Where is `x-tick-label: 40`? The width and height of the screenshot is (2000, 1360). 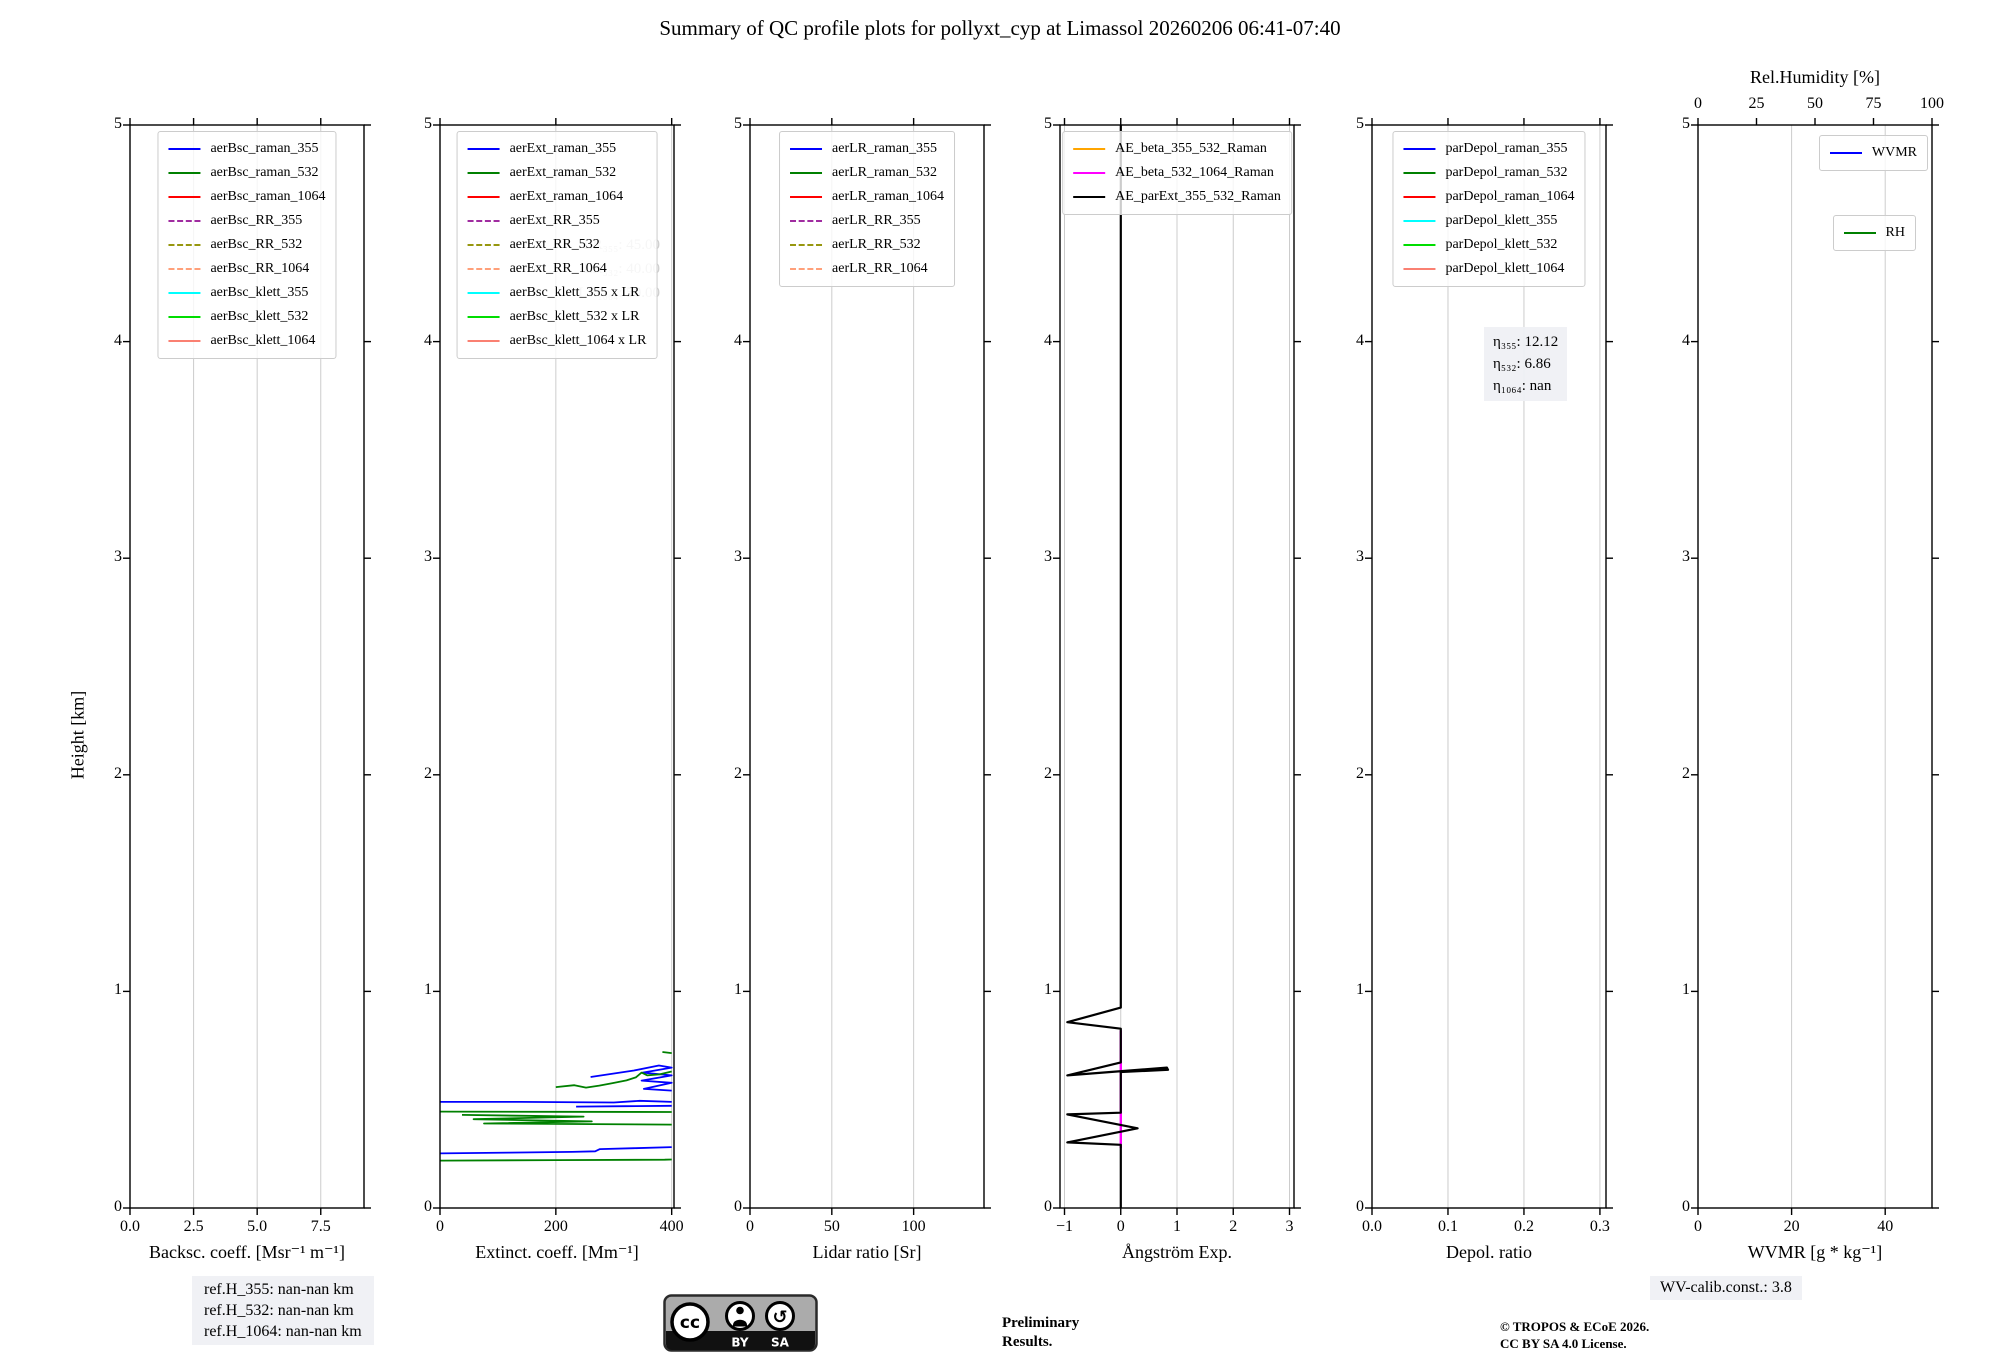
x-tick-label: 40 is located at coordinates (1885, 1226).